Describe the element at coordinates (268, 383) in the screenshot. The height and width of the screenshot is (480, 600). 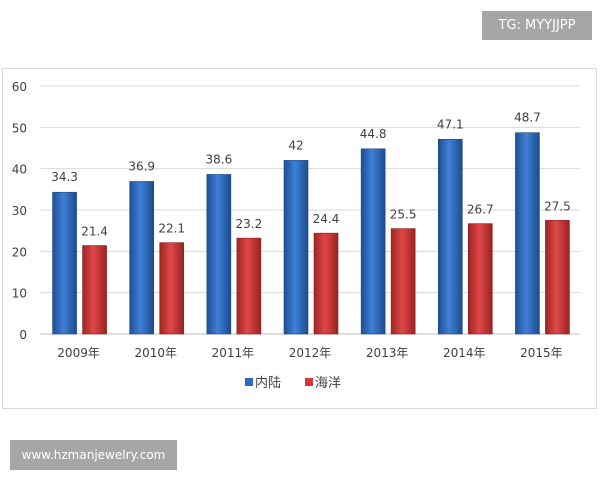
I see `legend-label: 内陆` at that location.